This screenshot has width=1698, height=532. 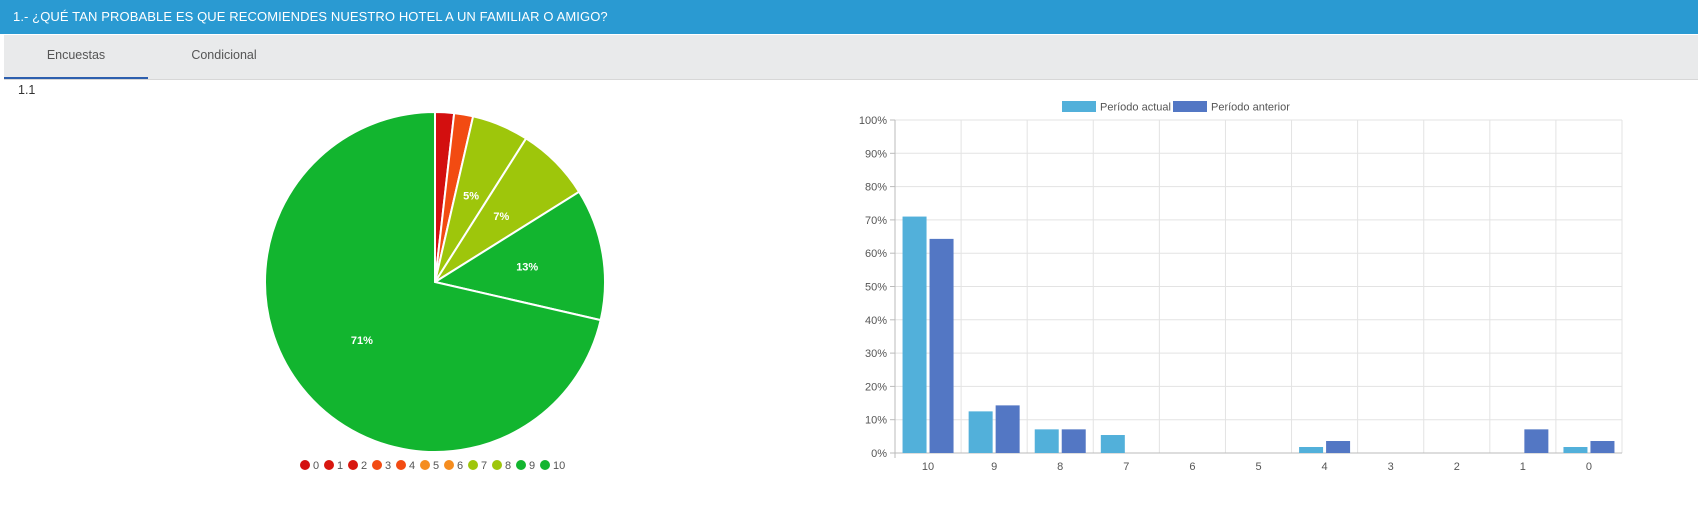 I want to click on bar-y-tick-label: 0%, so click(x=879, y=454).